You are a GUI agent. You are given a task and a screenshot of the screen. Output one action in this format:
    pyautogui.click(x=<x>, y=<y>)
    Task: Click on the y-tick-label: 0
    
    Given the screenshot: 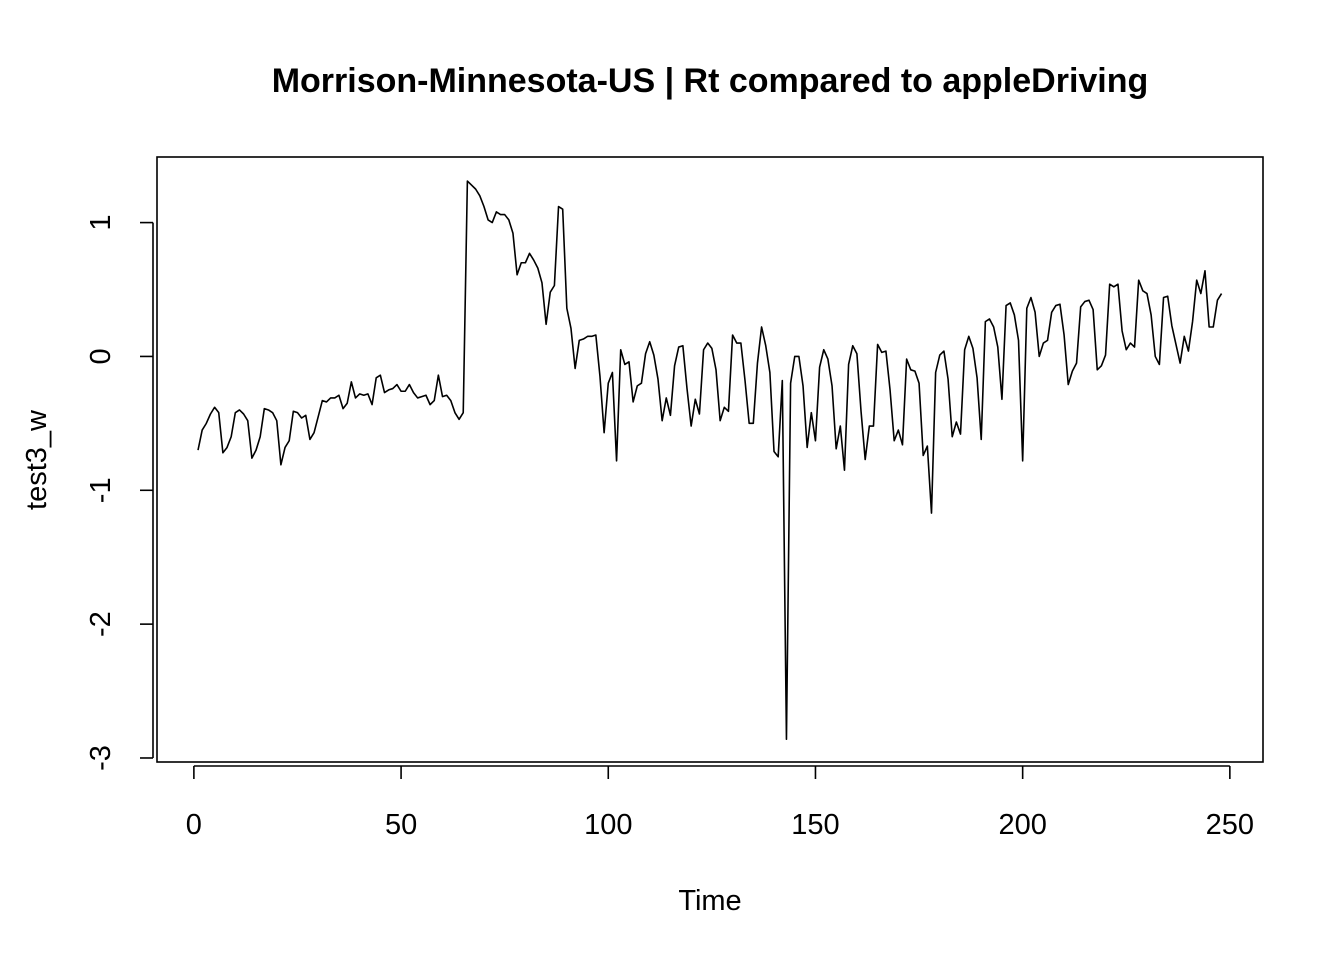 What is the action you would take?
    pyautogui.click(x=101, y=356)
    